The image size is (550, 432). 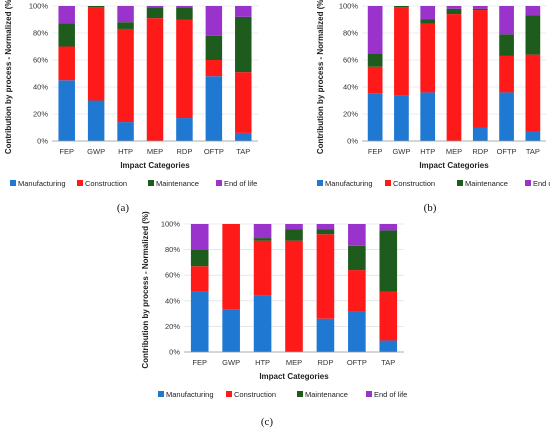 I want to click on panel-label: (a), so click(x=123, y=208).